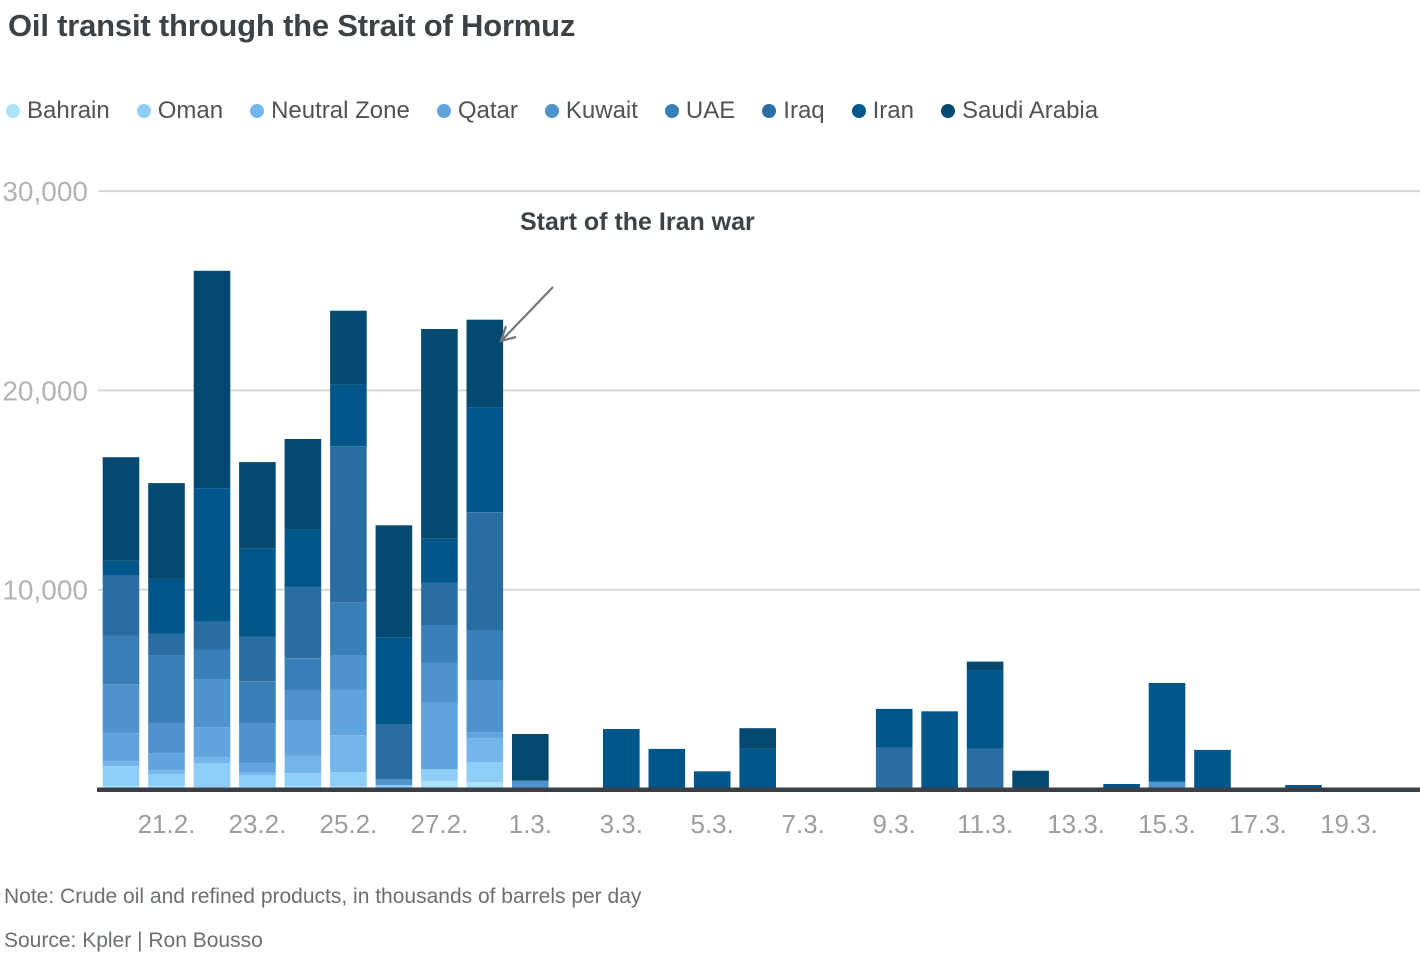 Image resolution: width=1420 pixels, height=956 pixels. What do you see at coordinates (591, 111) in the screenshot?
I see `legend-item-kuwait: Kuwait` at bounding box center [591, 111].